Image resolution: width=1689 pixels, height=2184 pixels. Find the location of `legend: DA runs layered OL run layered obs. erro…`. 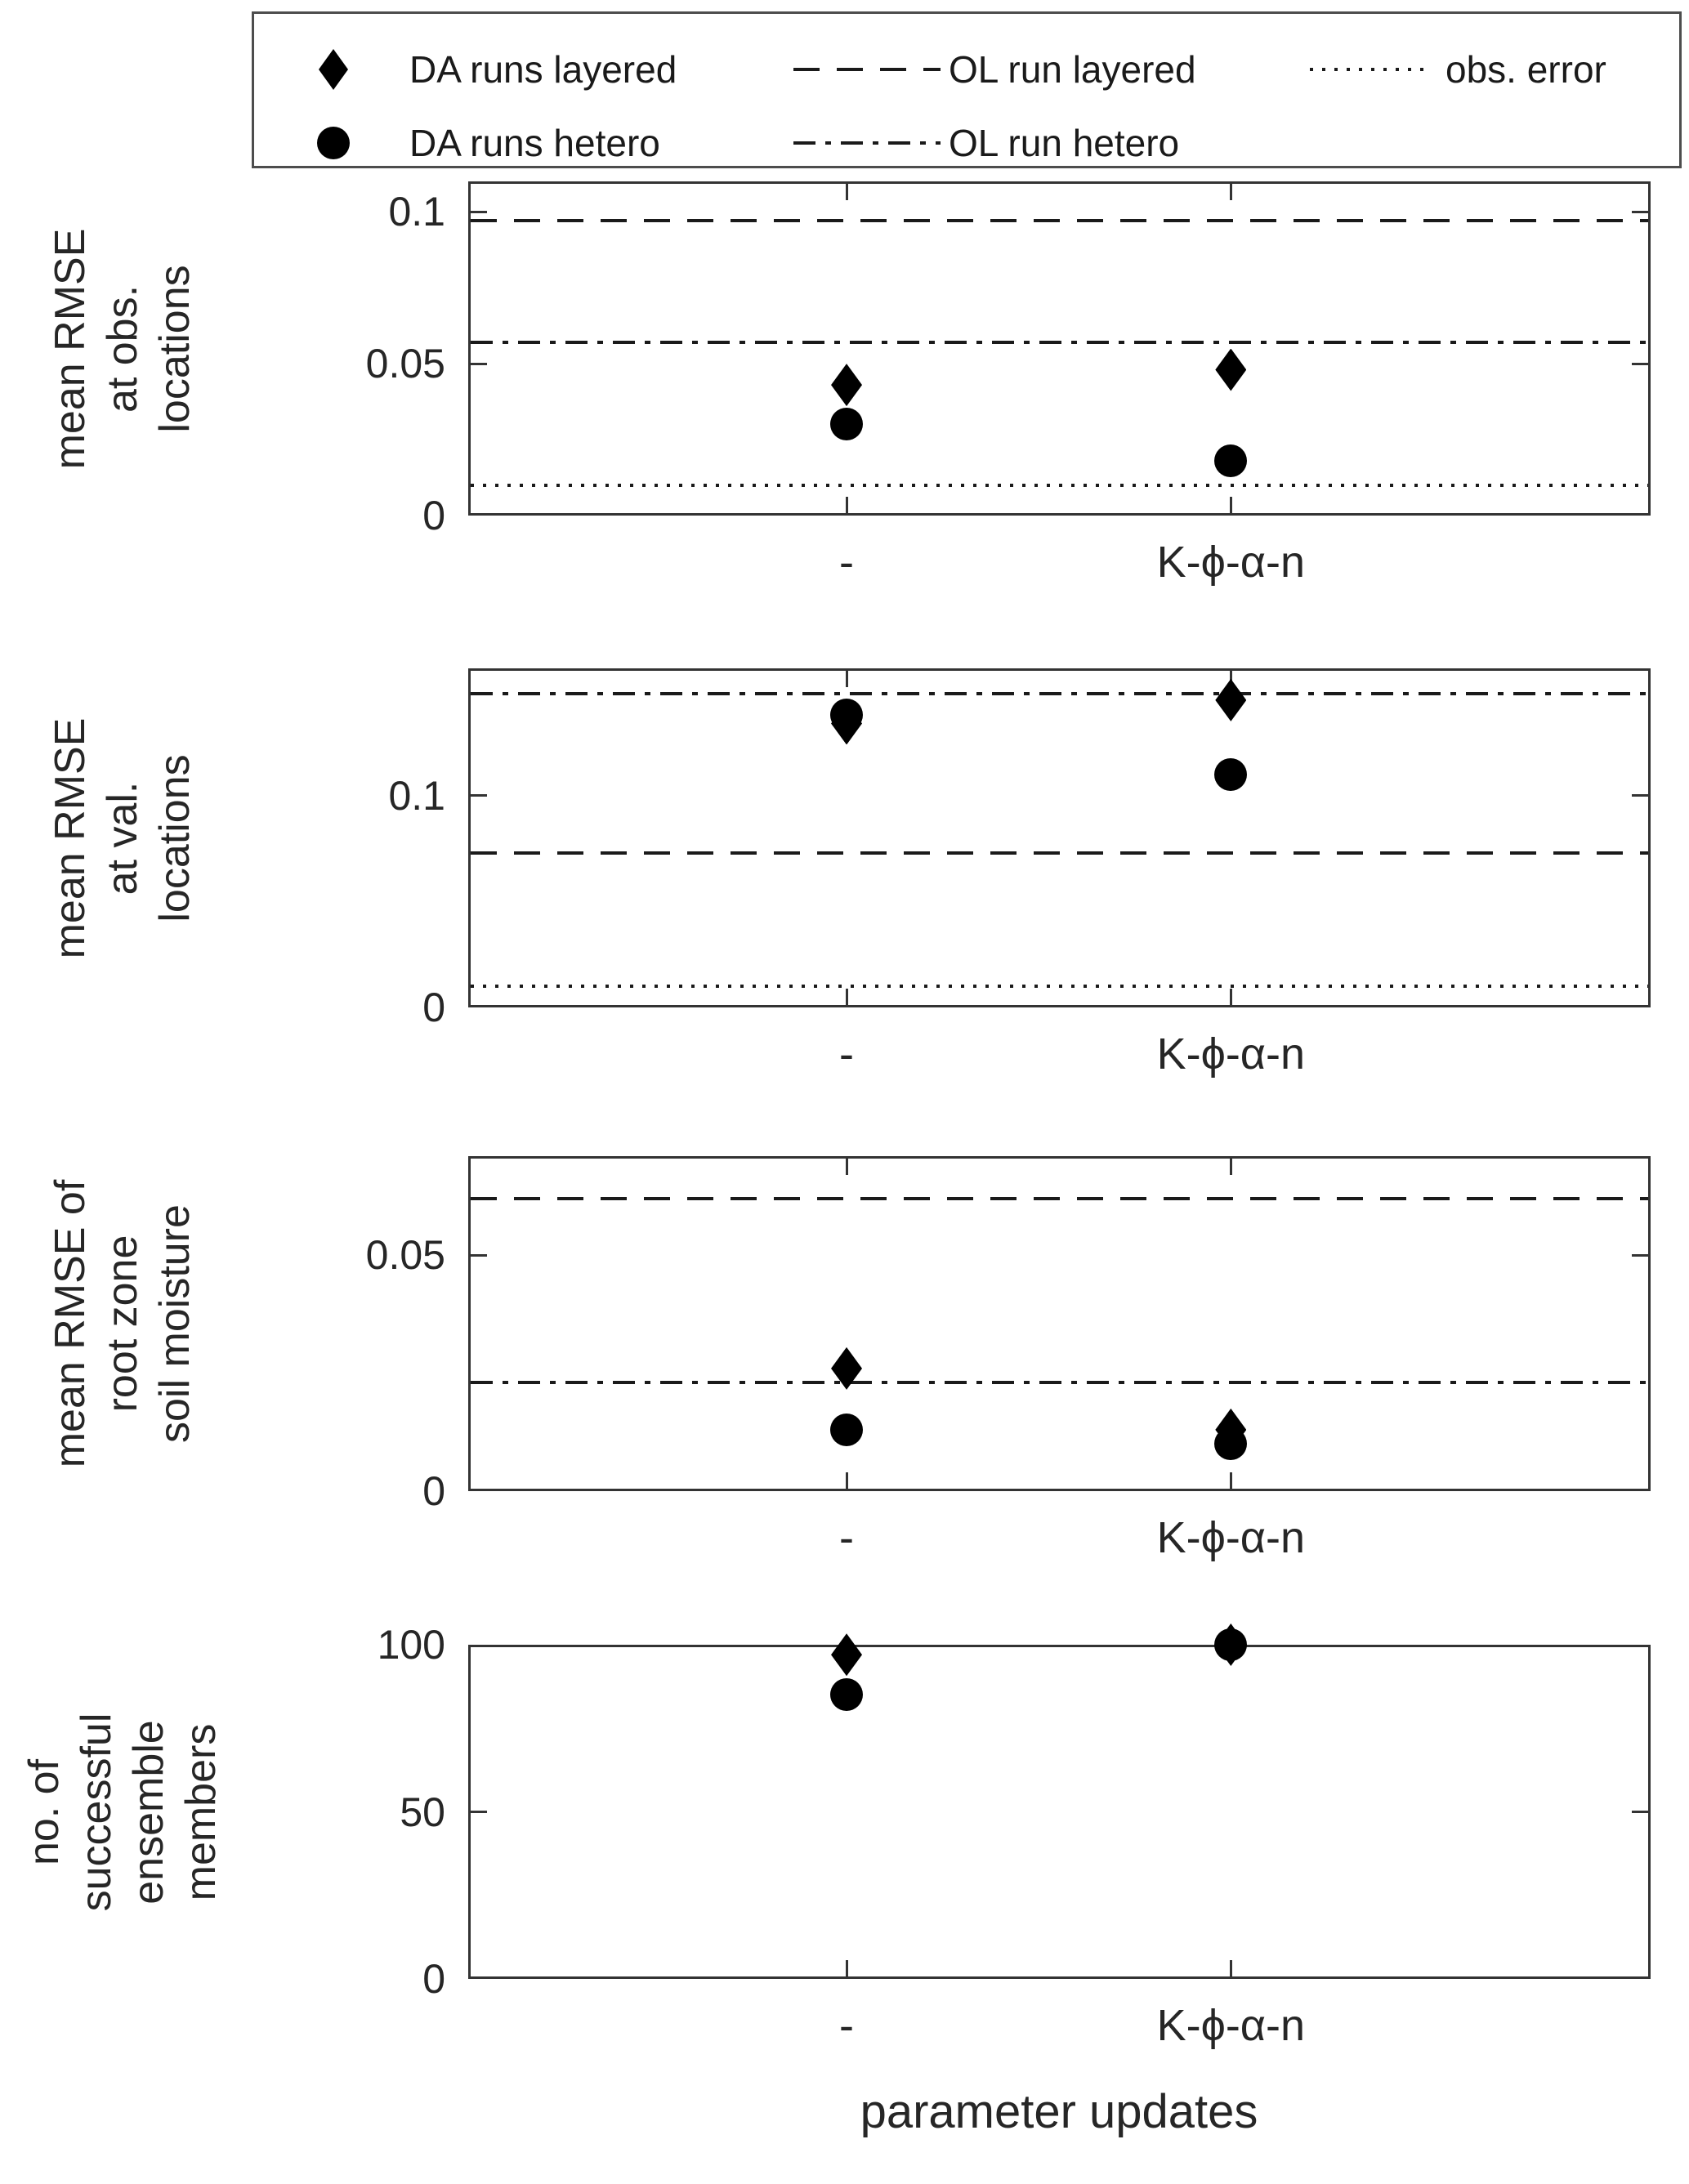

legend: DA runs layered OL run layered obs. erro… is located at coordinates (967, 89).